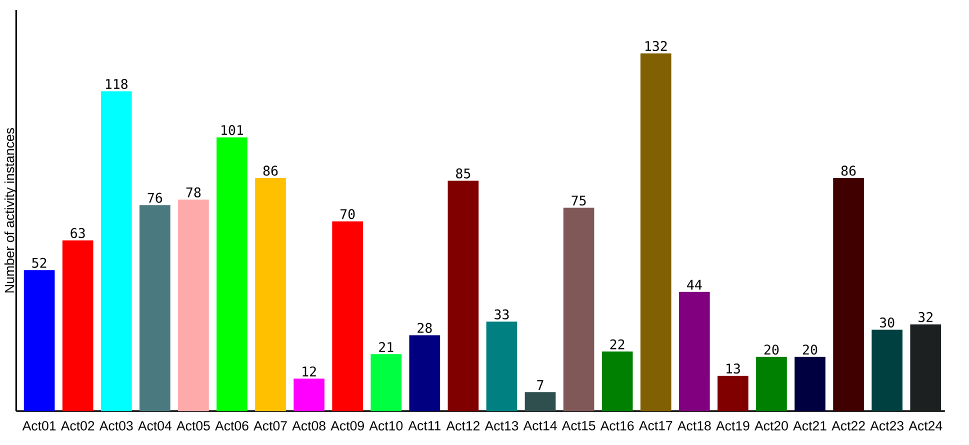 The width and height of the screenshot is (969, 445). What do you see at coordinates (540, 385) in the screenshot?
I see `data-label: 7` at bounding box center [540, 385].